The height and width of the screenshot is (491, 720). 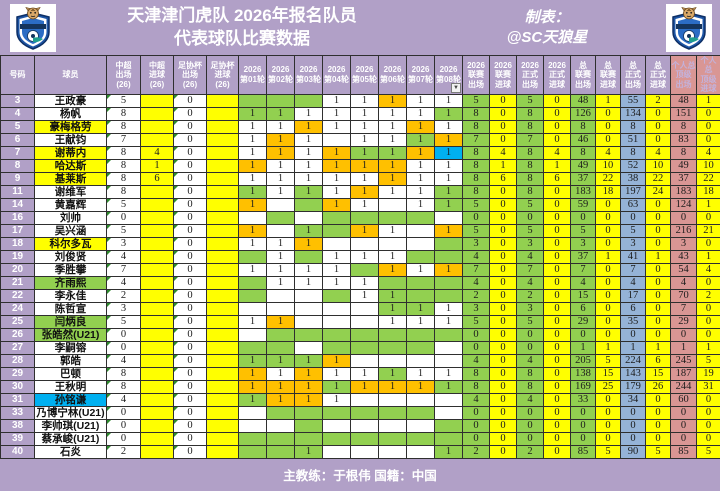 What do you see at coordinates (17, 412) in the screenshot?
I see `cell-num: 33` at bounding box center [17, 412].